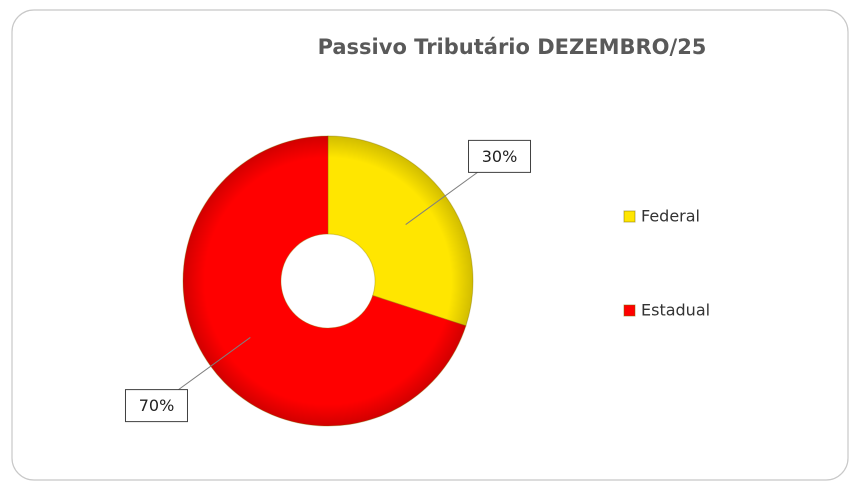 The height and width of the screenshot is (487, 854). I want to click on data-label: 70%, so click(157, 405).